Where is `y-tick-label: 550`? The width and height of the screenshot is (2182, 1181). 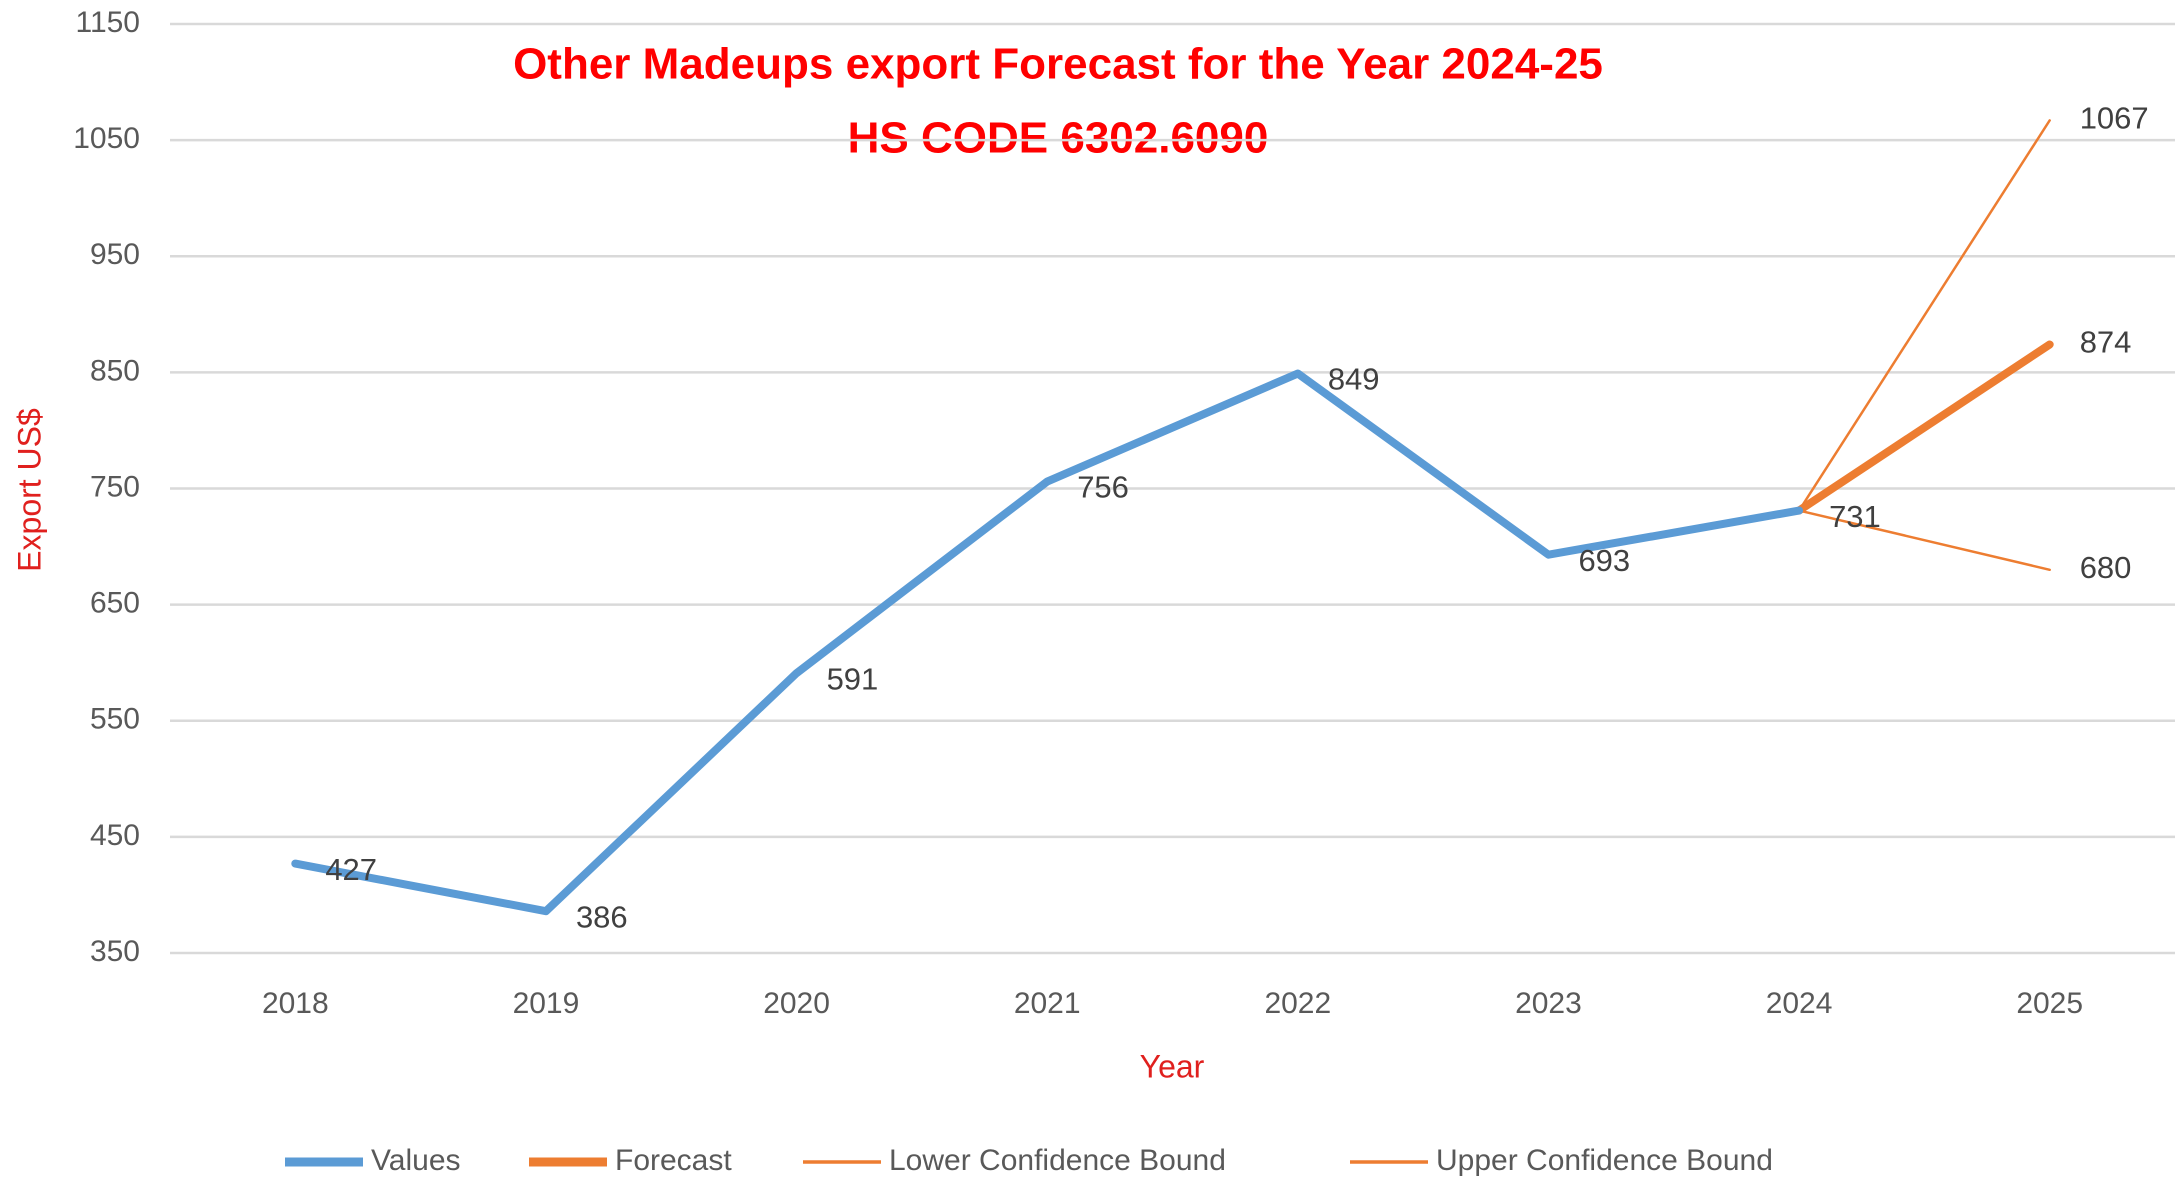 y-tick-label: 550 is located at coordinates (115, 719).